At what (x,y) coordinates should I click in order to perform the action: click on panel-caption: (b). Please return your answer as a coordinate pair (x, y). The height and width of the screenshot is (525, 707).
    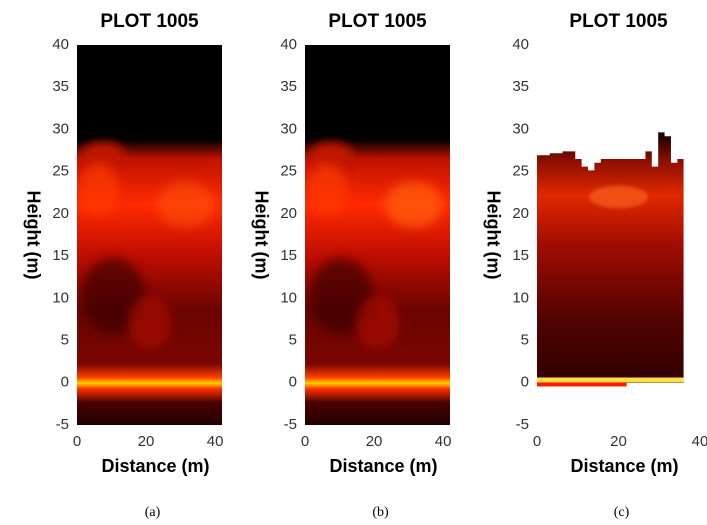
    Looking at the image, I should click on (380, 512).